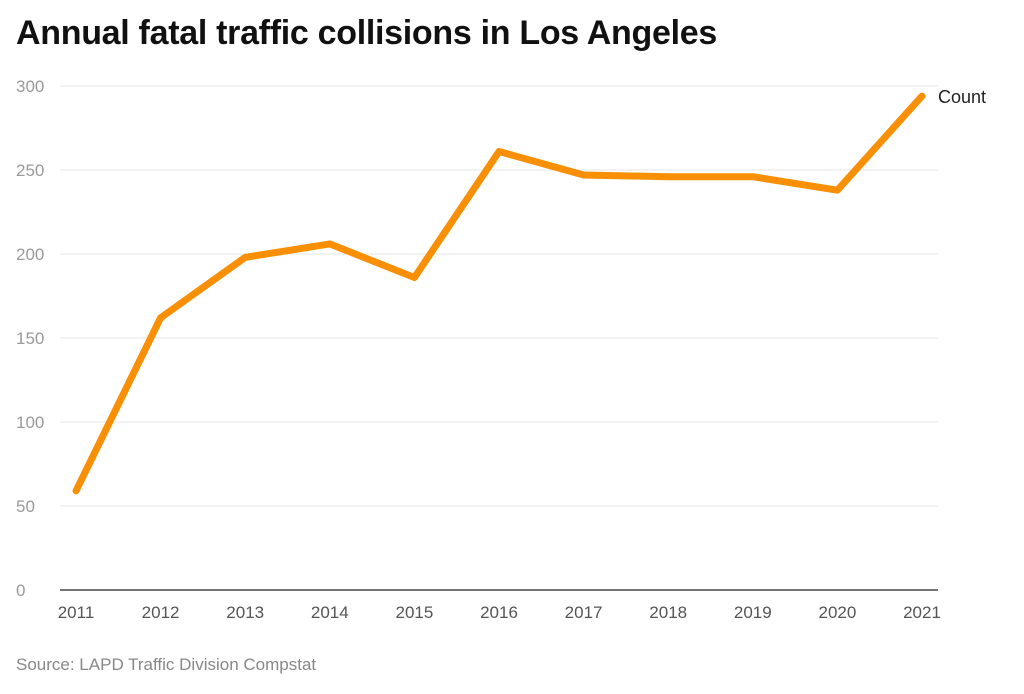 This screenshot has height=694, width=1024. Describe the element at coordinates (166, 664) in the screenshot. I see `source-note: Source: LAPD Traffic Division Compstat` at that location.